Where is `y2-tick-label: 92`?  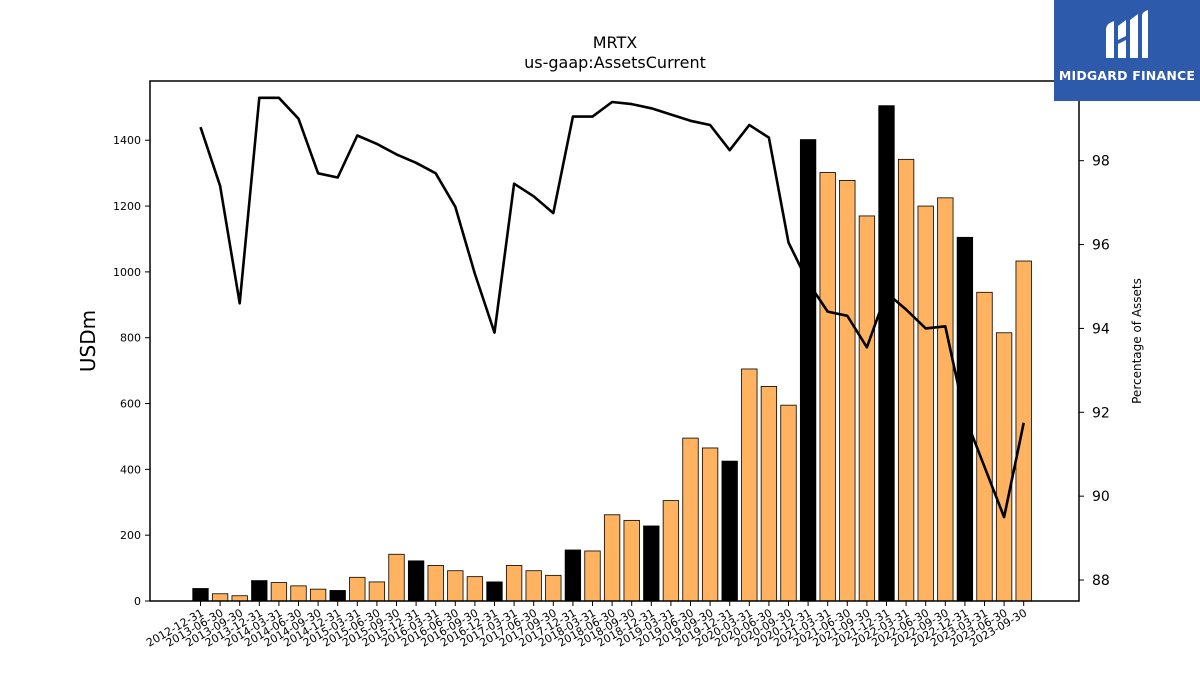 y2-tick-label: 92 is located at coordinates (1101, 413).